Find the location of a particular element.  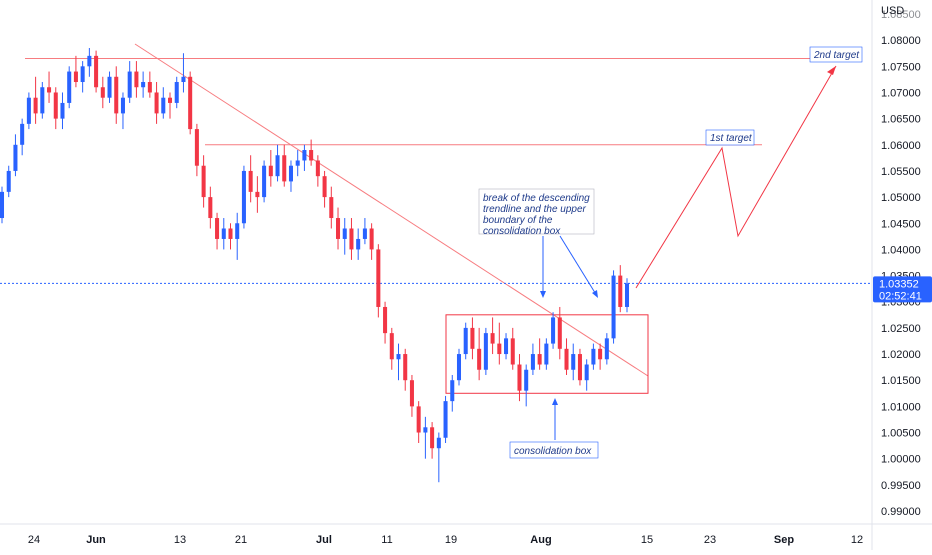

target1-annotation: 1st target is located at coordinates (730, 137).